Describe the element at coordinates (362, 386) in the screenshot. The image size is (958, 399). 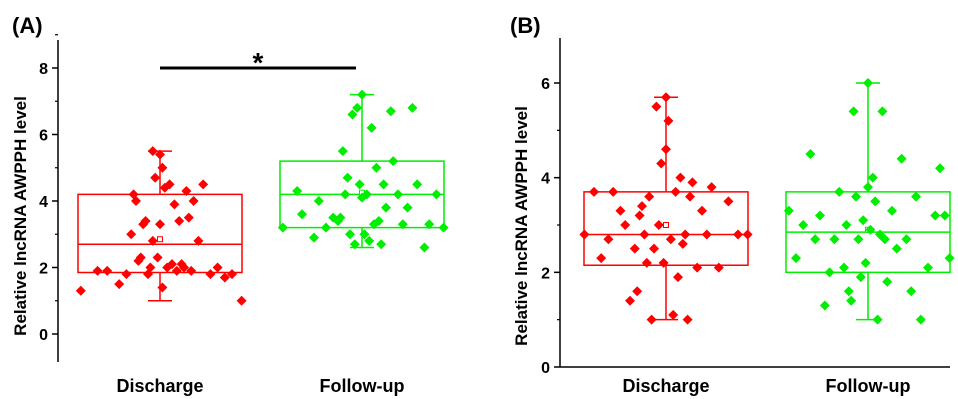
I see `panel-a-category-follow-up: Follow-up` at that location.